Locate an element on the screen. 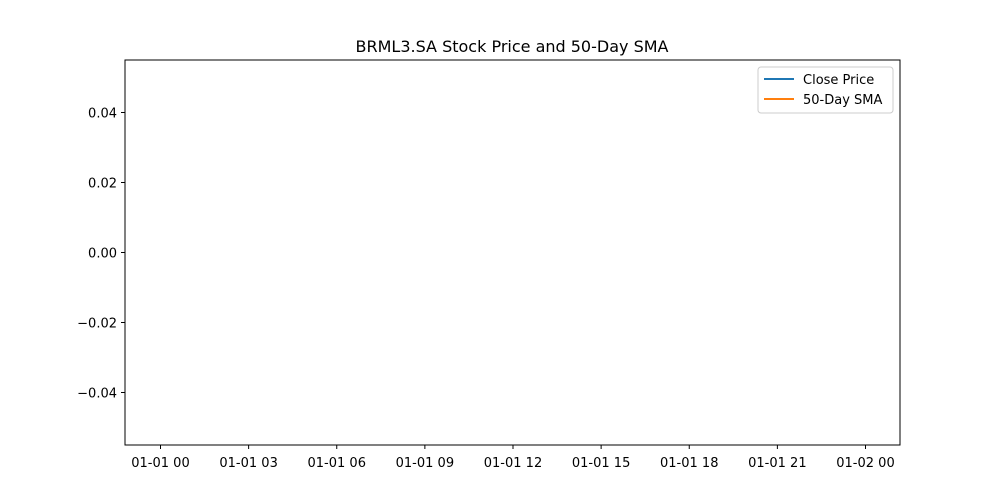 The width and height of the screenshot is (1000, 500). y-tick-label: −0.04 is located at coordinates (97, 394).